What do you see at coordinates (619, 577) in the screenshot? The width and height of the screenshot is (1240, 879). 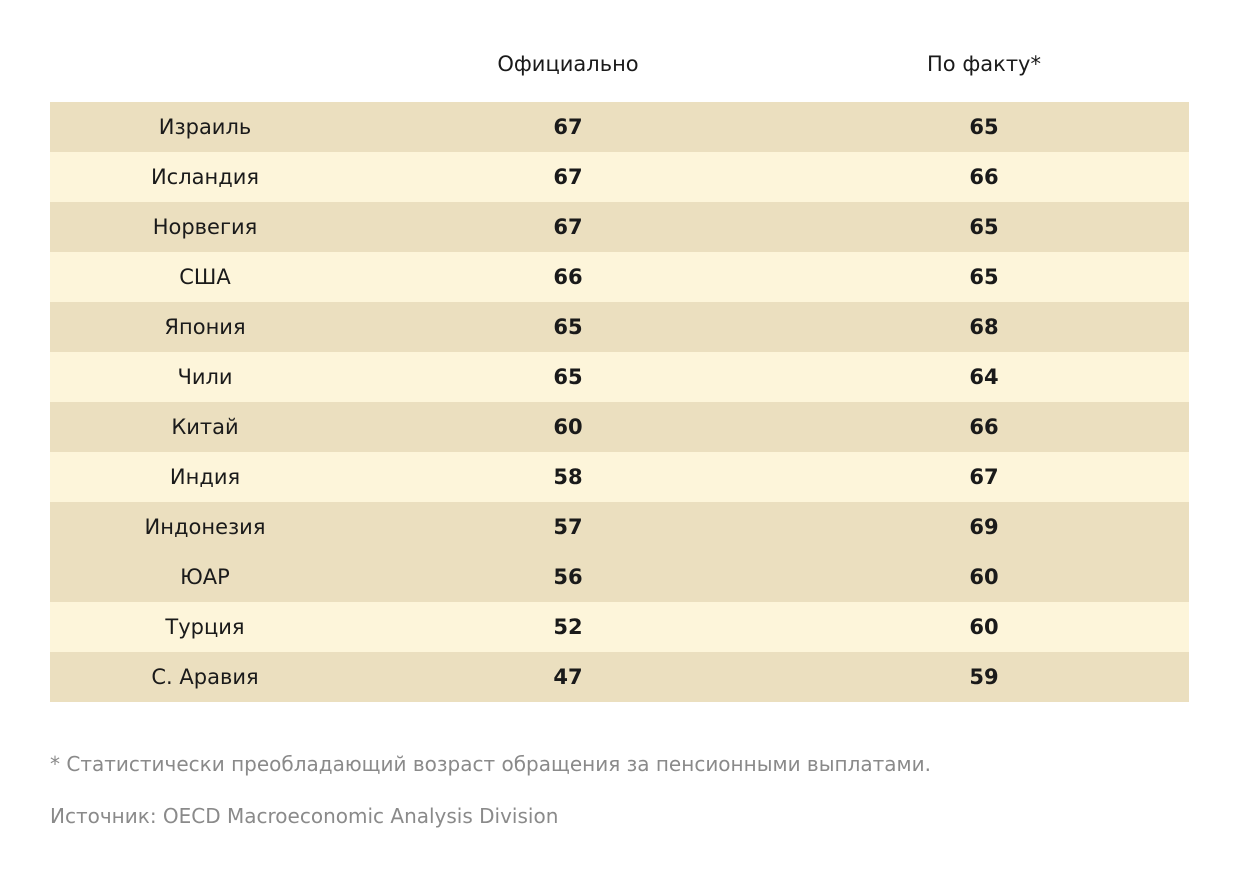 I see `table-row: ЮАР 56 60` at bounding box center [619, 577].